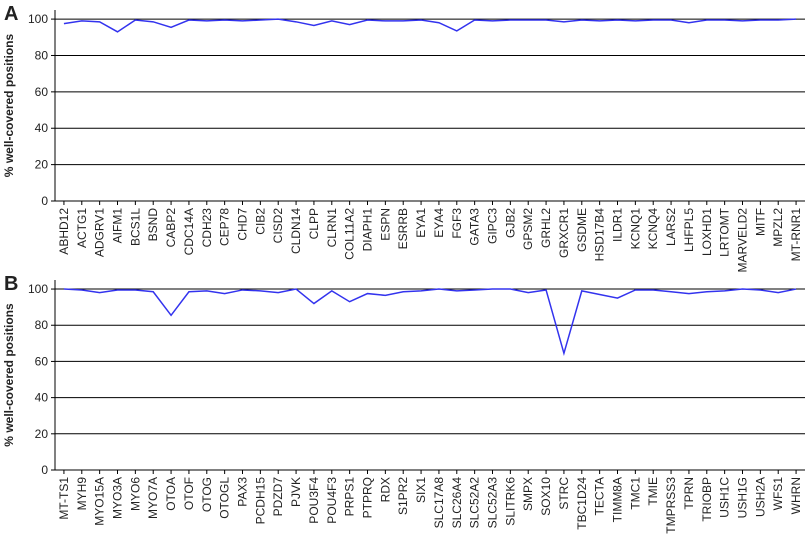 The height and width of the screenshot is (549, 809). What do you see at coordinates (600, 235) in the screenshot?
I see `x-tick-label: HSD17B4` at bounding box center [600, 235].